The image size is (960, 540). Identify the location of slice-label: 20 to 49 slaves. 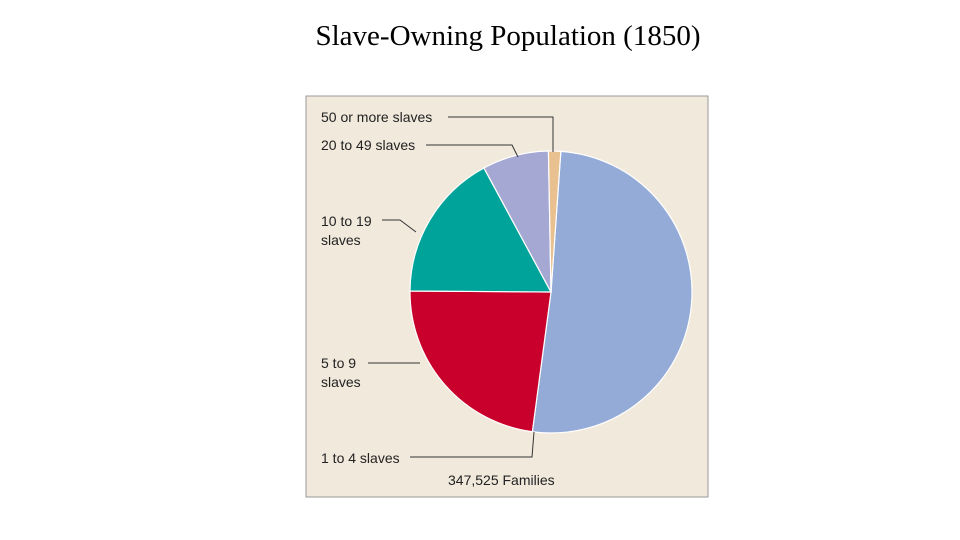
(368, 145).